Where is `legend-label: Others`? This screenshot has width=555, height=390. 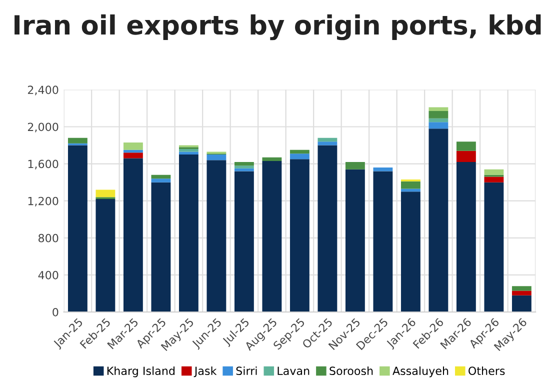
legend-label: Others is located at coordinates (486, 371).